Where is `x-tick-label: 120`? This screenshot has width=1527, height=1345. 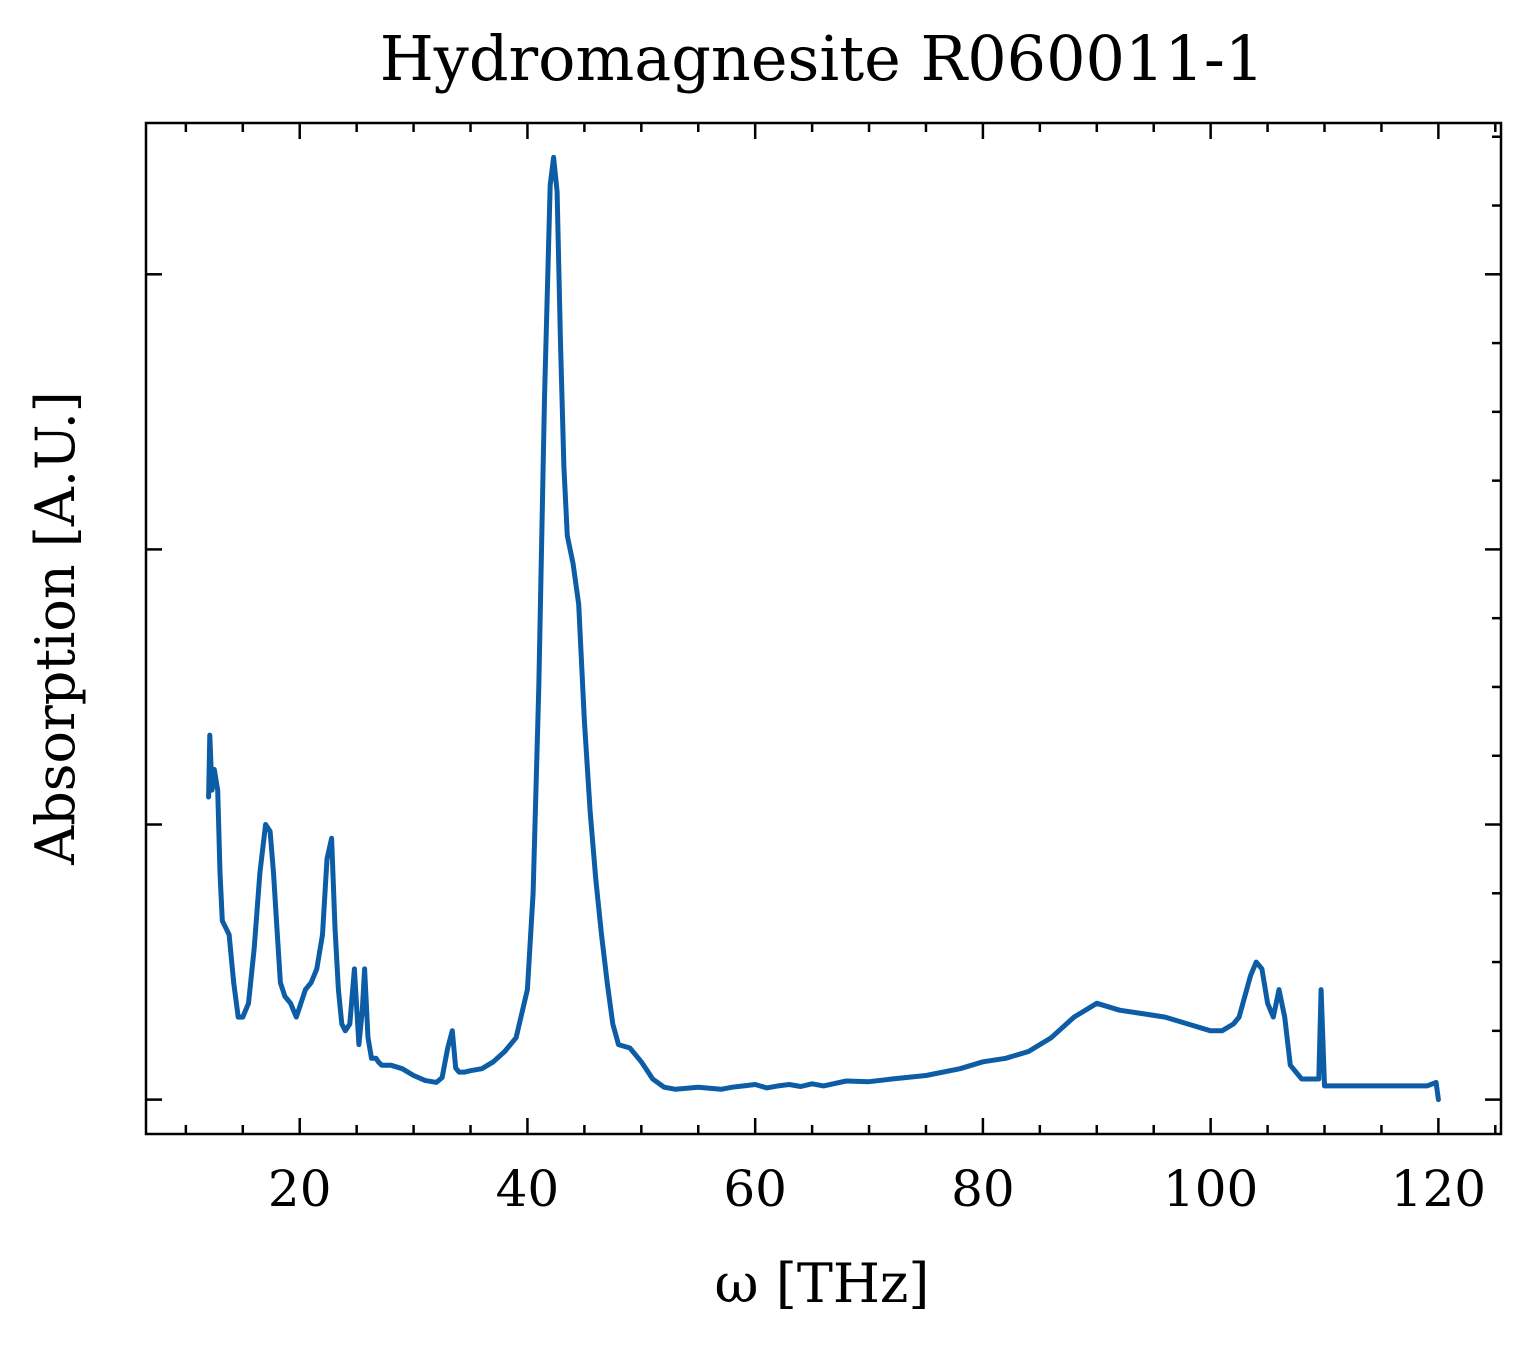
x-tick-label: 120 is located at coordinates (1438, 1189).